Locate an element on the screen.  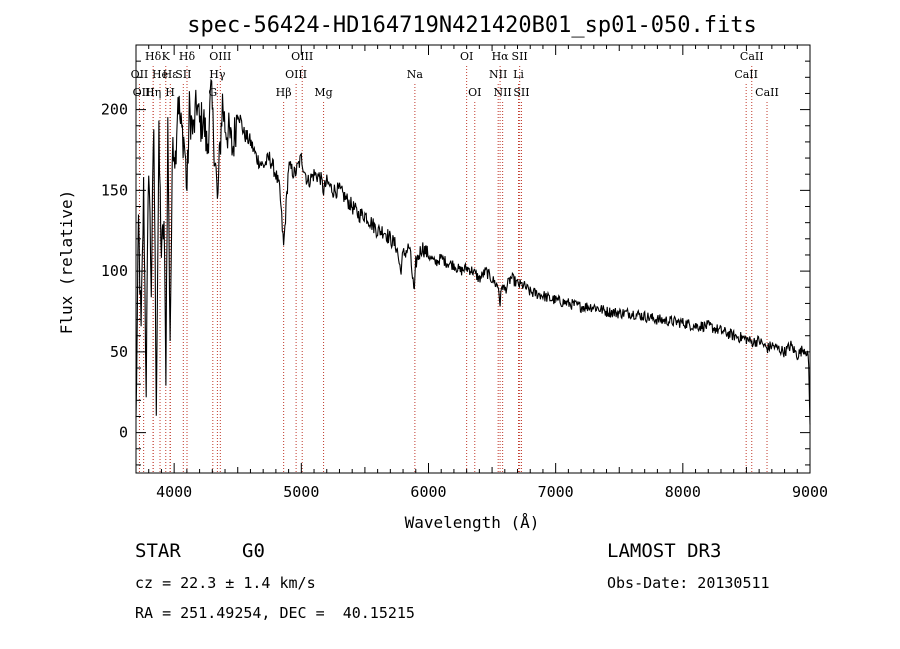
spectral-line-label: Hε is located at coordinates (171, 74).